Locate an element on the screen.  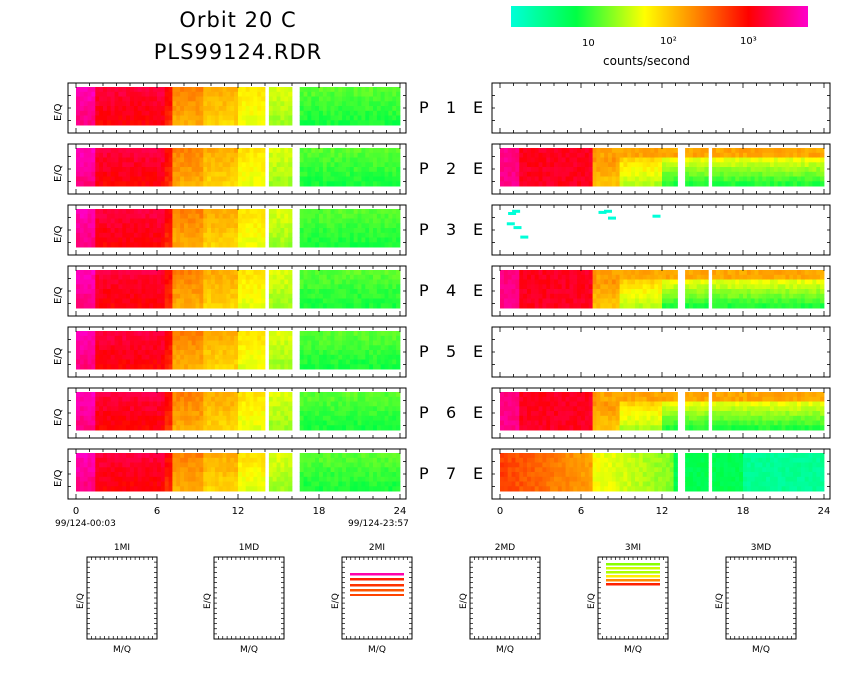
y-axis-label-eq: E/Q is located at coordinates (58, 112).